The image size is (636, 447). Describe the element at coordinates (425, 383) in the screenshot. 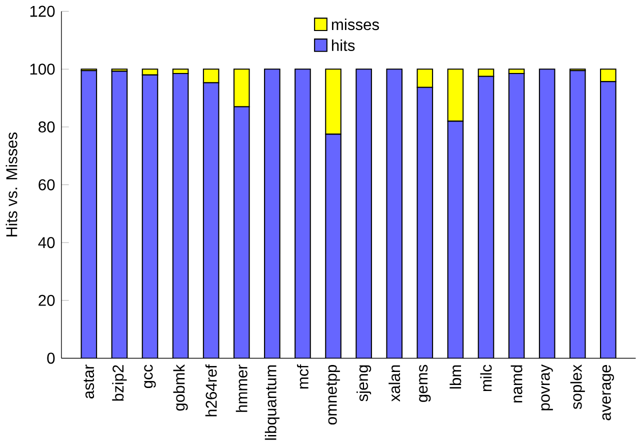

I see `x-tick-label: gems` at that location.